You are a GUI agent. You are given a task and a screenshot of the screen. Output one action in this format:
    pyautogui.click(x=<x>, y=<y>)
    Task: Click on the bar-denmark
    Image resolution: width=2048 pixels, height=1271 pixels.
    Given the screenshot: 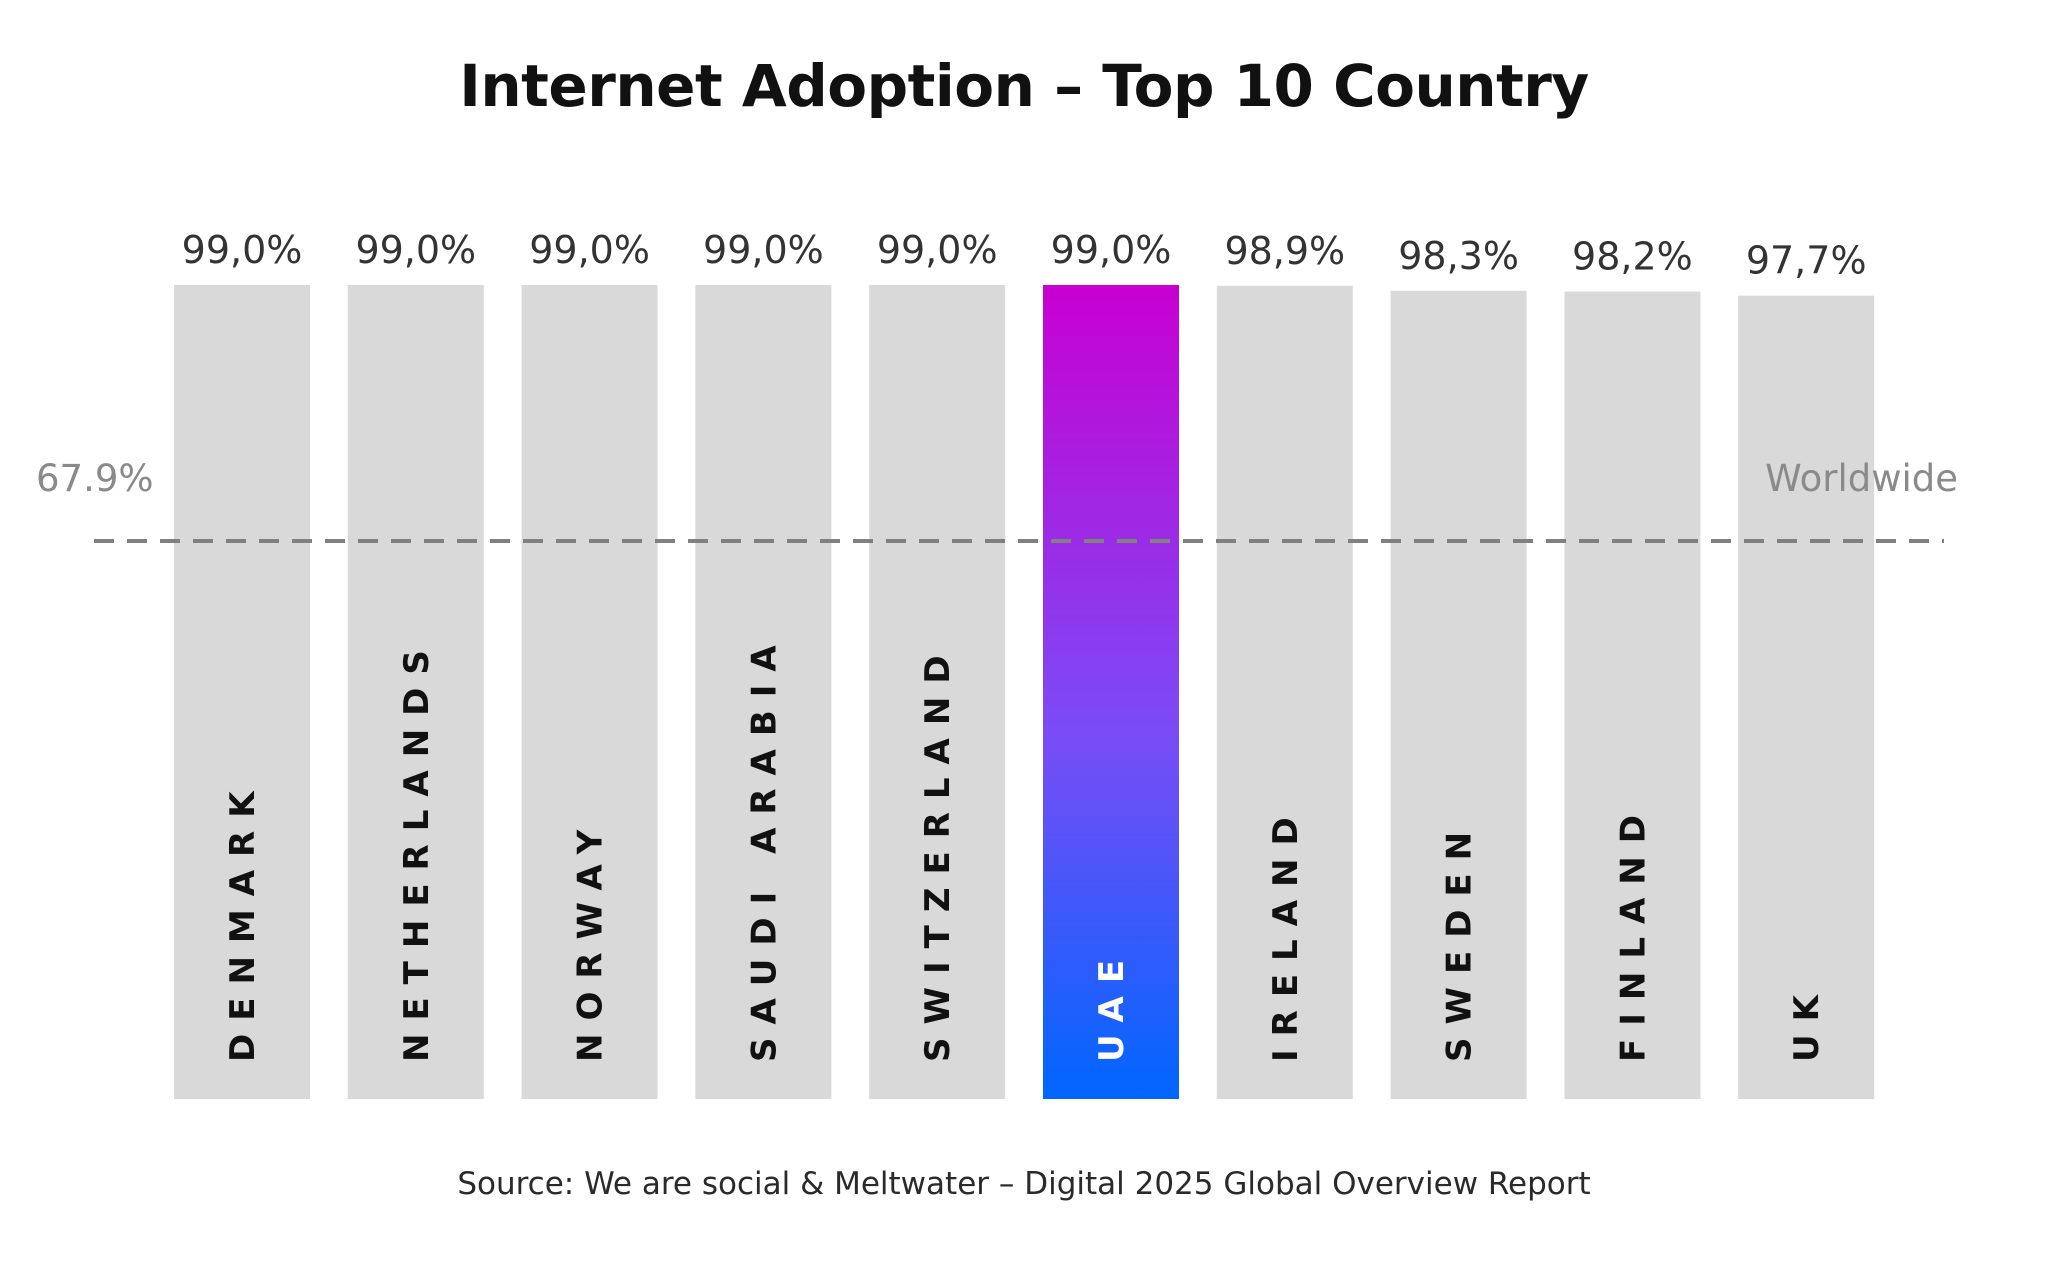 What is the action you would take?
    pyautogui.click(x=242, y=692)
    